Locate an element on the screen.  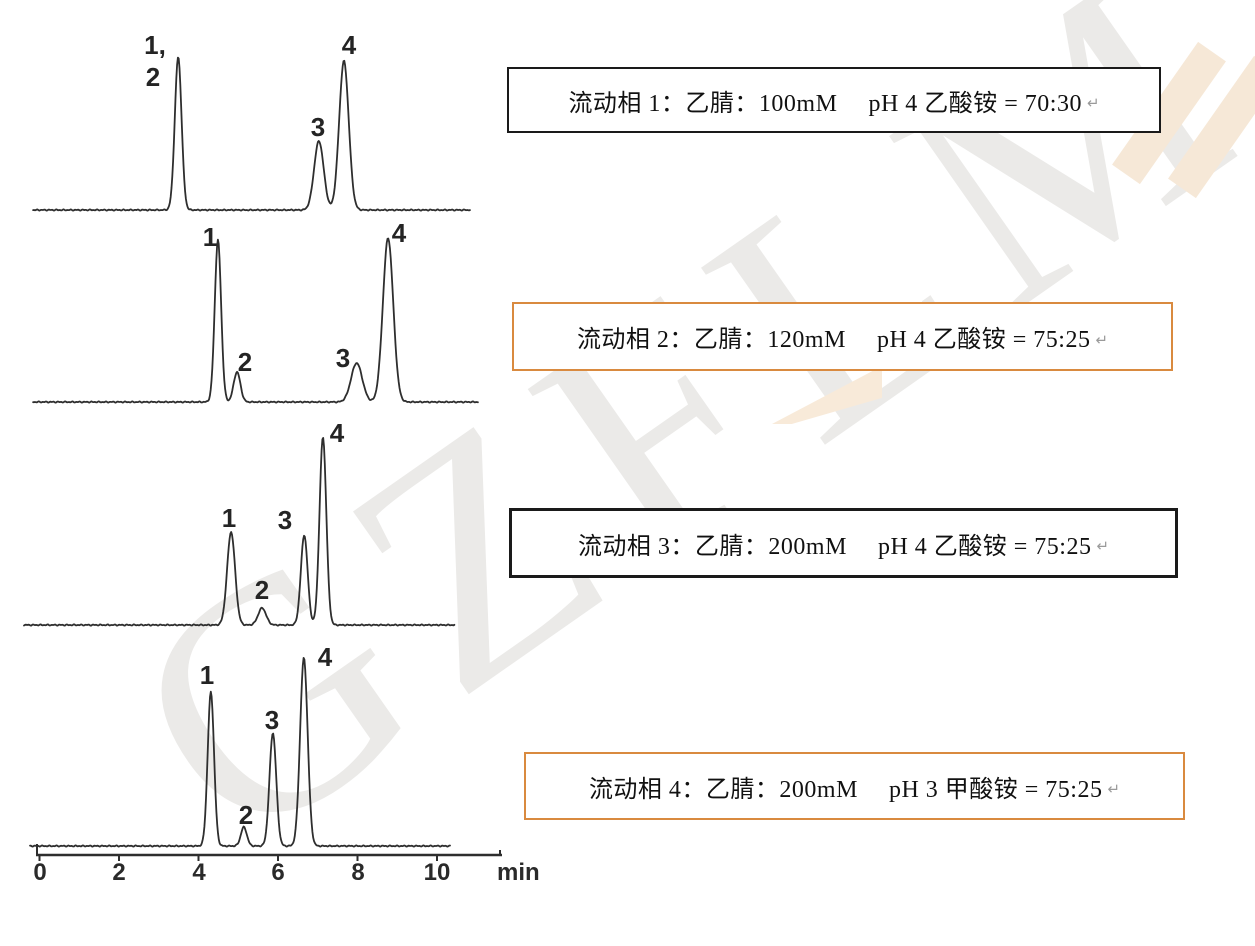
mobile-phase-1-box: 流动相 1：乙腈：100mM pH 4 乙酸铵 = 70:30 ↵ is located at coordinates (834, 100).